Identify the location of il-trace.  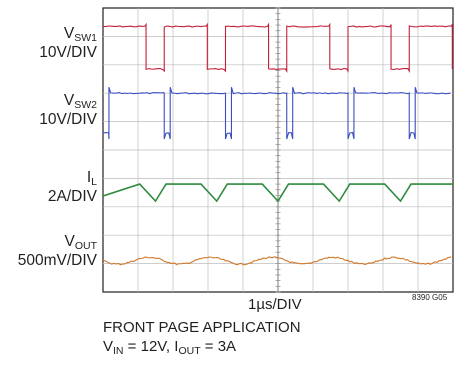
(277, 193).